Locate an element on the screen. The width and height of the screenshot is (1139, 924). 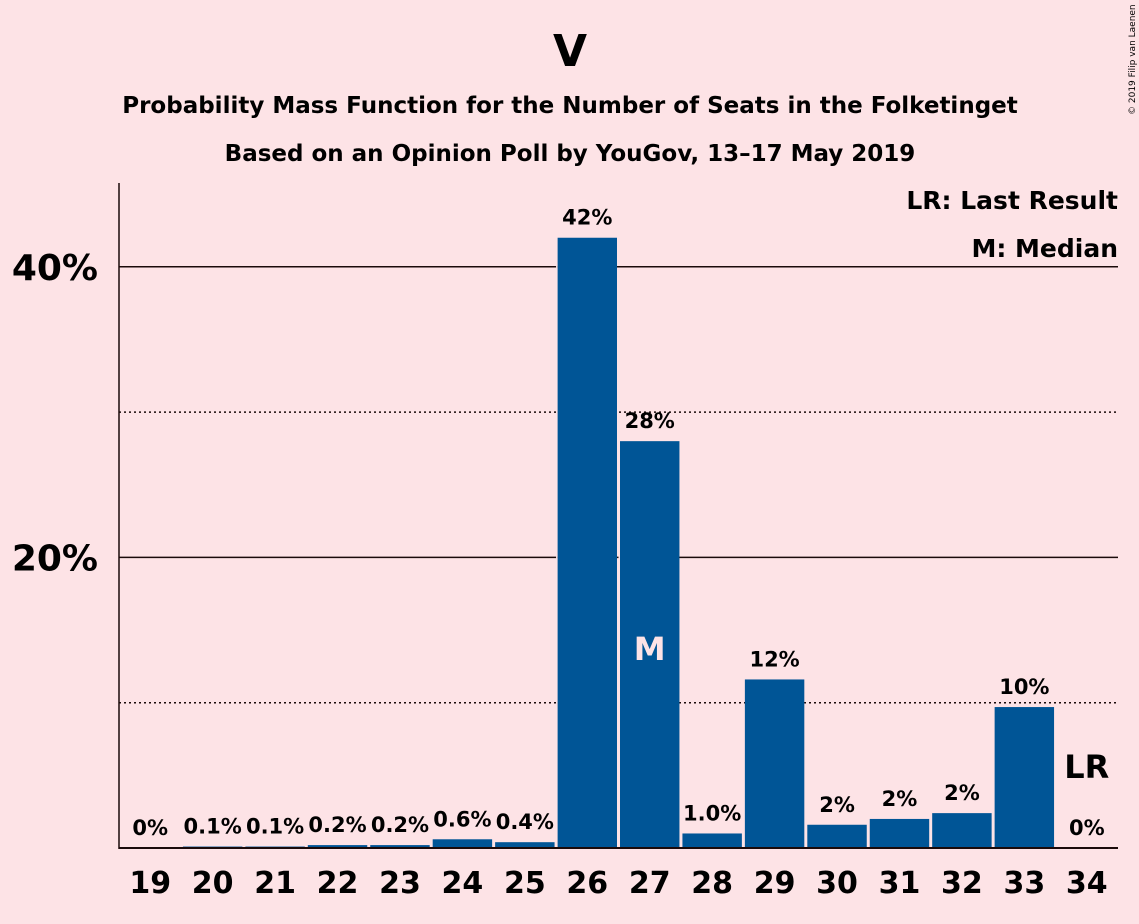
x-tick-label-22: 22 is located at coordinates (338, 883).